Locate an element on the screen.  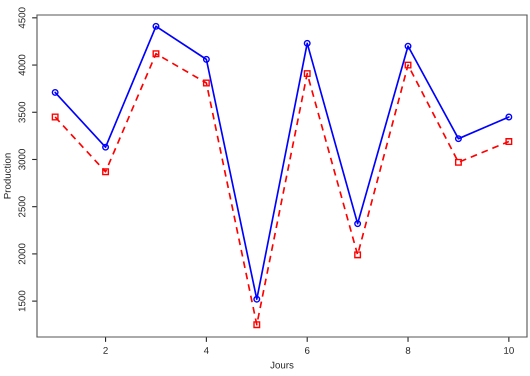
y-tick-label: 2000 is located at coordinates (22, 253).